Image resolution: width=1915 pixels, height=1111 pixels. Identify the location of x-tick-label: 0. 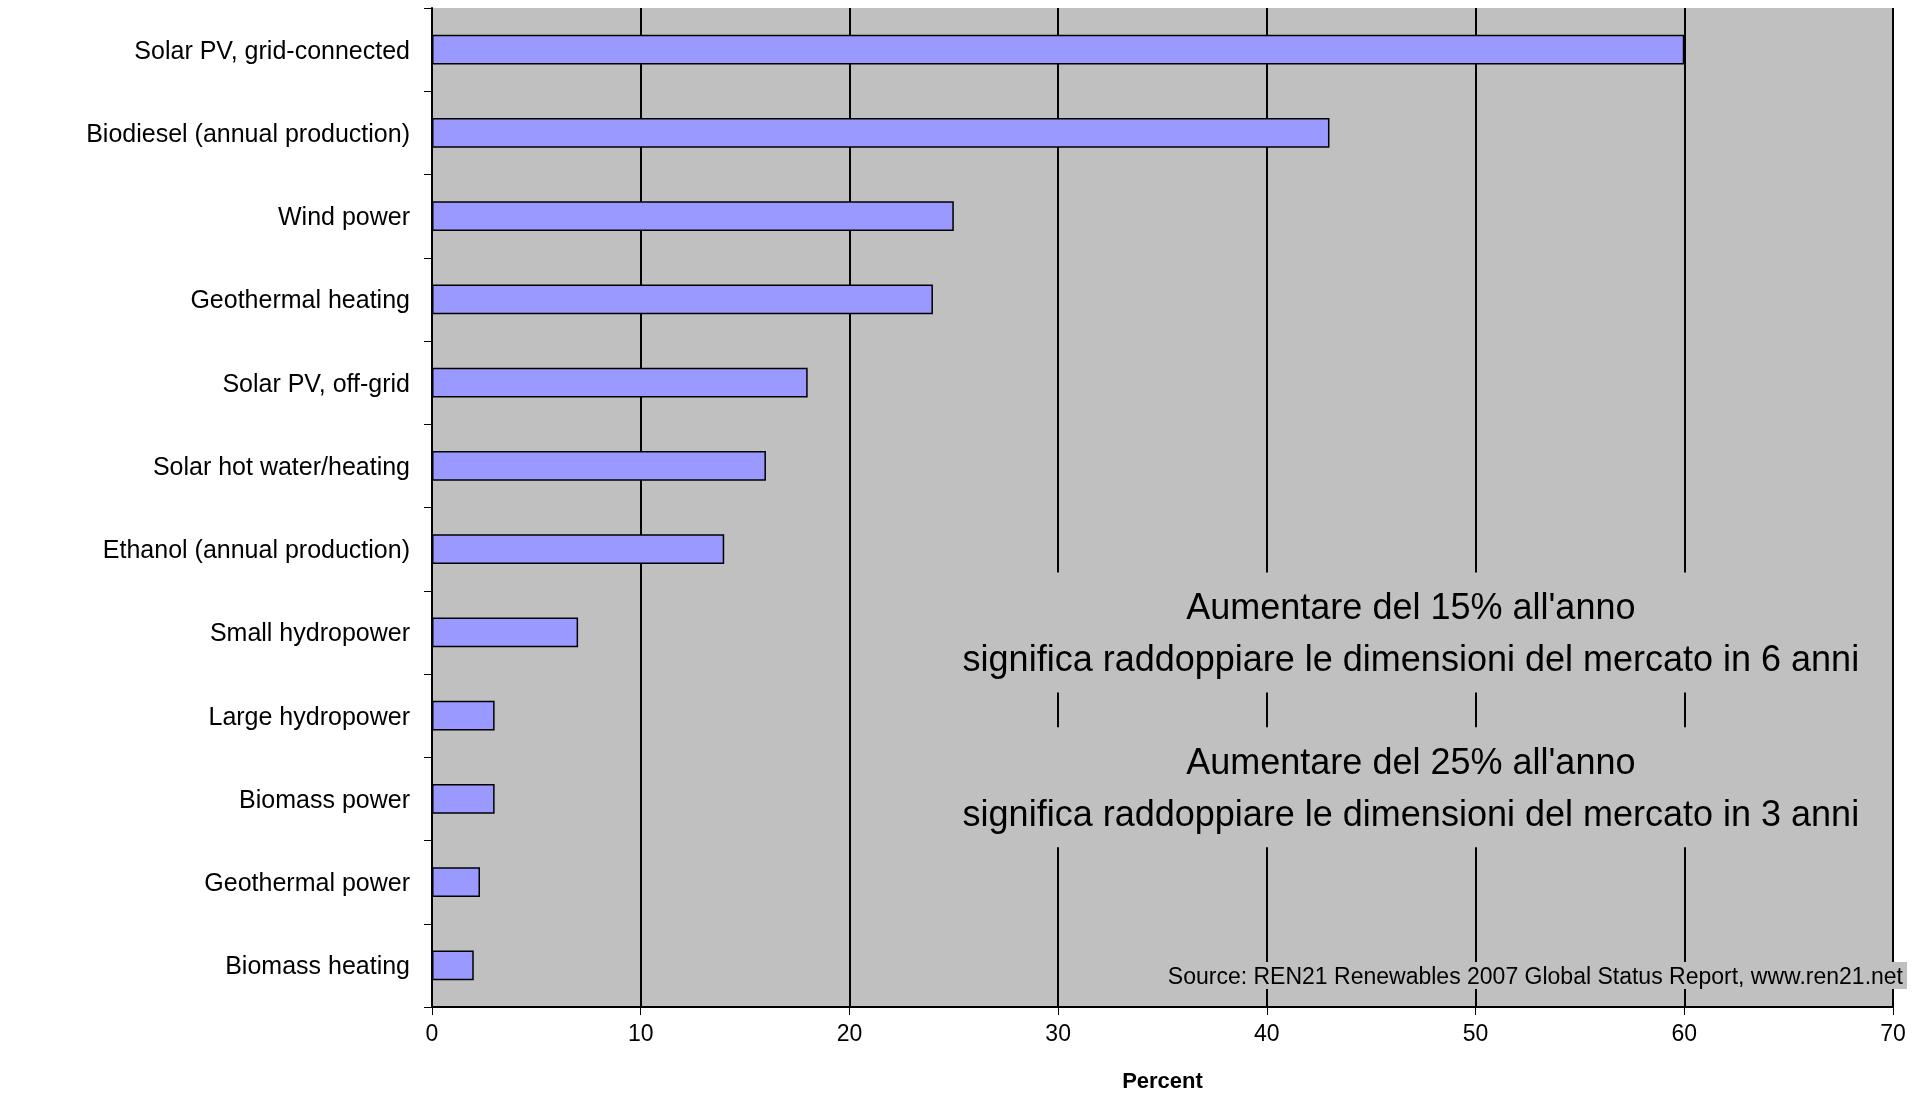
(432, 1032).